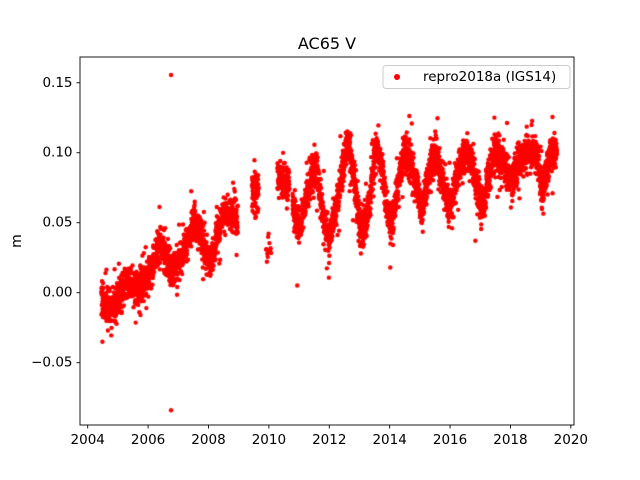 The width and height of the screenshot is (640, 480). What do you see at coordinates (571, 440) in the screenshot?
I see `x-tick-label: 2020` at bounding box center [571, 440].